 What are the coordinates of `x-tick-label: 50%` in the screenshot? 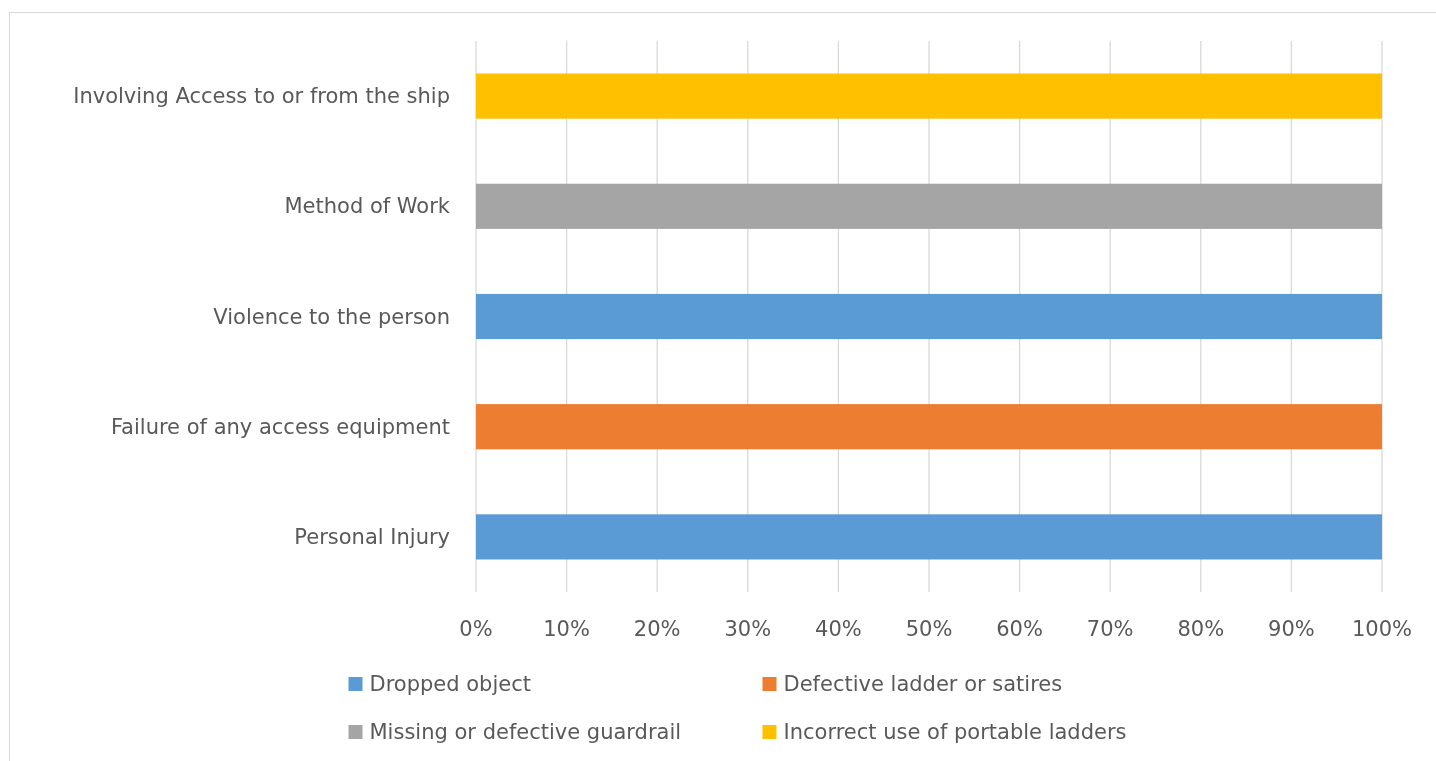 It's located at (929, 629).